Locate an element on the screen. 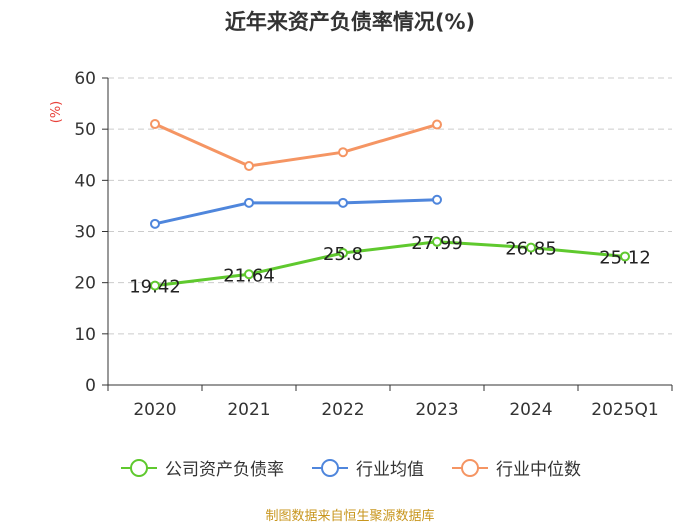 The image size is (700, 525). data-label: 21.64 is located at coordinates (249, 275).